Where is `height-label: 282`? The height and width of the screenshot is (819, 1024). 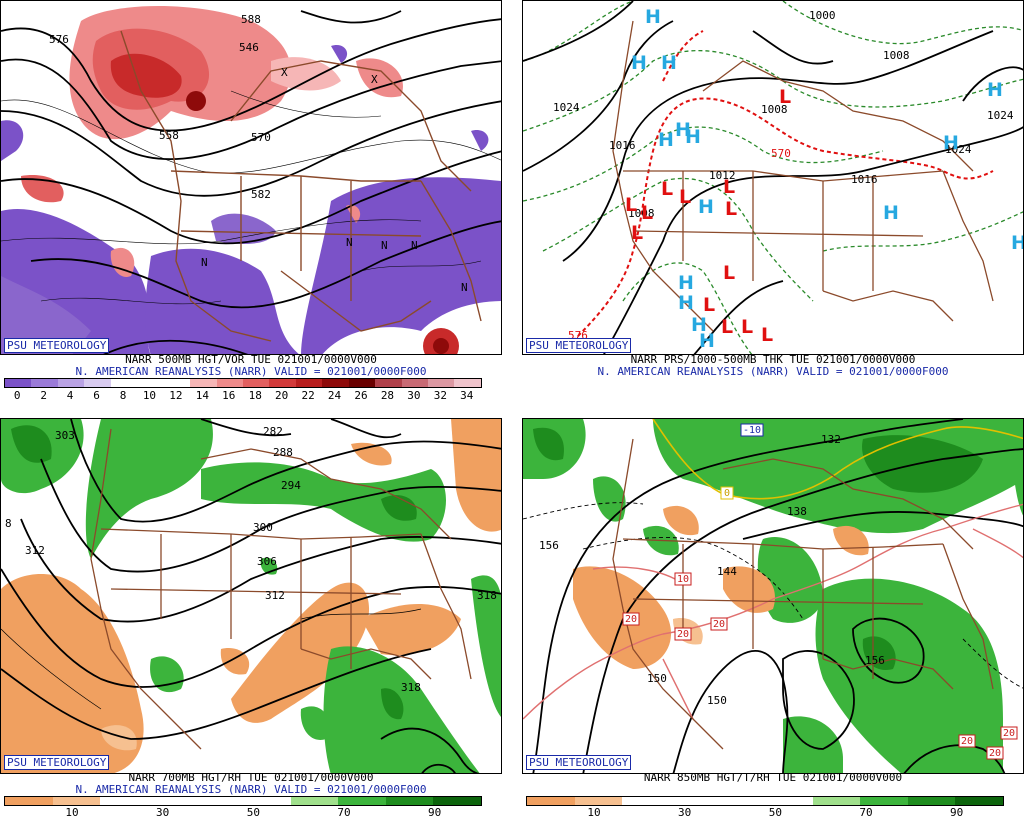 height-label: 282 is located at coordinates (273, 431).